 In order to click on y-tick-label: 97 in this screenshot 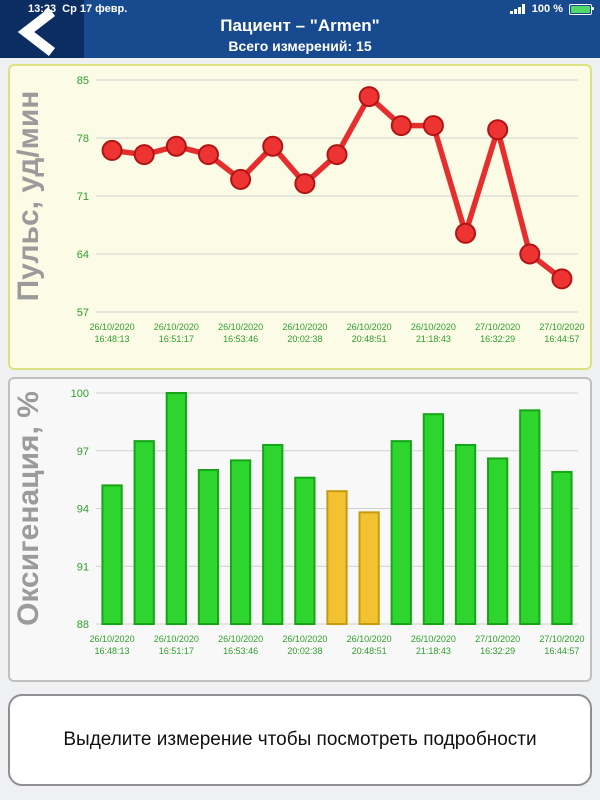, I will do `click(83, 452)`.